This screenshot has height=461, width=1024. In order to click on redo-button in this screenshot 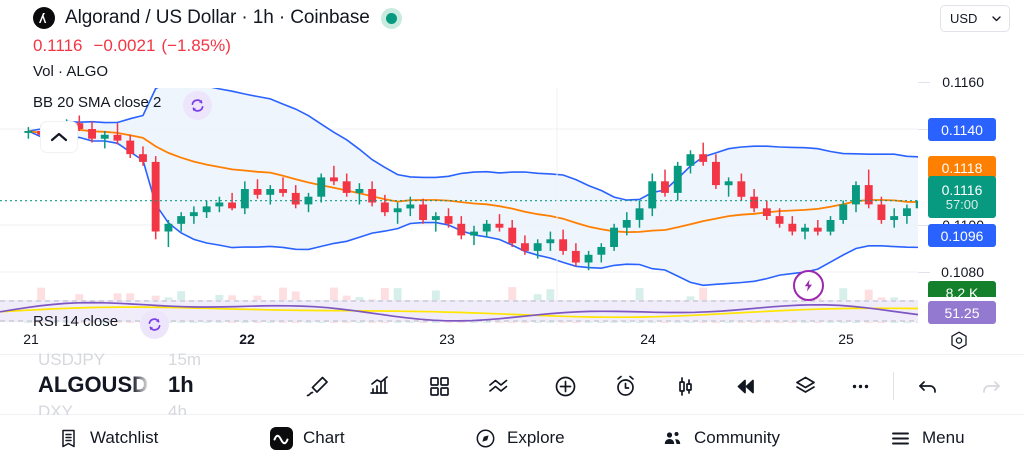, I will do `click(989, 386)`.